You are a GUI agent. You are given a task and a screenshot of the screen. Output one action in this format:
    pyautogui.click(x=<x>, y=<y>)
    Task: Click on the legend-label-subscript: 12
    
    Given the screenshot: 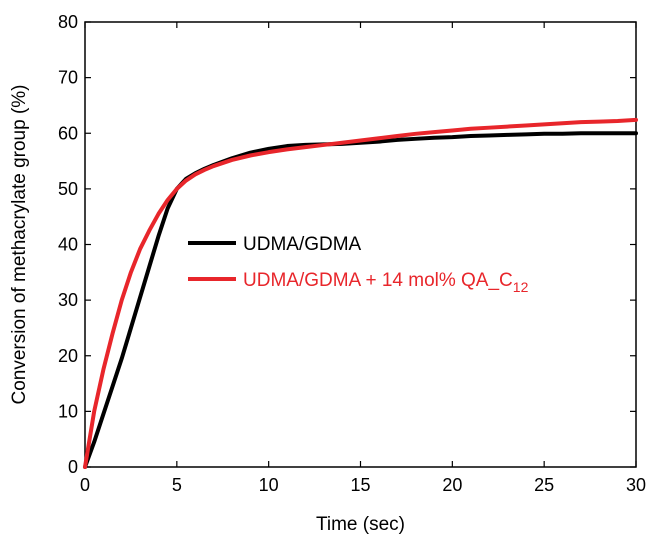 What is the action you would take?
    pyautogui.click(x=521, y=287)
    